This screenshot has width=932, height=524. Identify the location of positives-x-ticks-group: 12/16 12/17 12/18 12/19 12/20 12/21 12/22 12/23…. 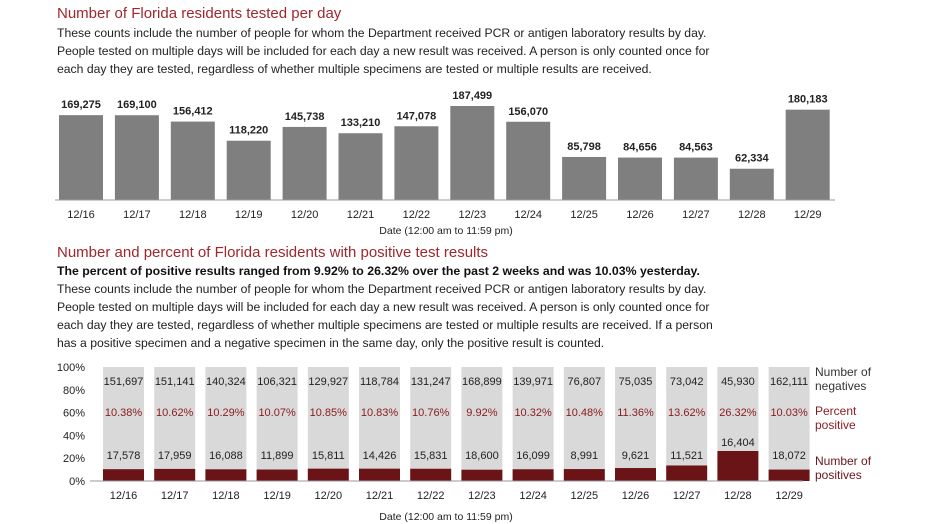
(456, 496).